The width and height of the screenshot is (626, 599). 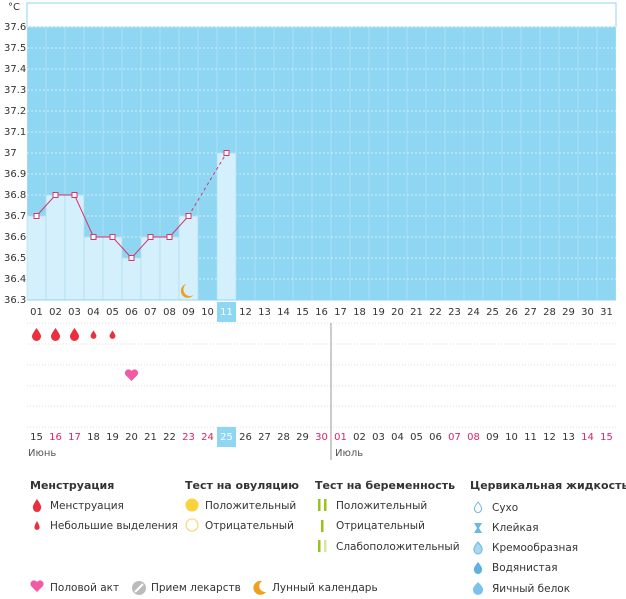 What do you see at coordinates (112, 437) in the screenshot?
I see `cycle-day-label: 19` at bounding box center [112, 437].